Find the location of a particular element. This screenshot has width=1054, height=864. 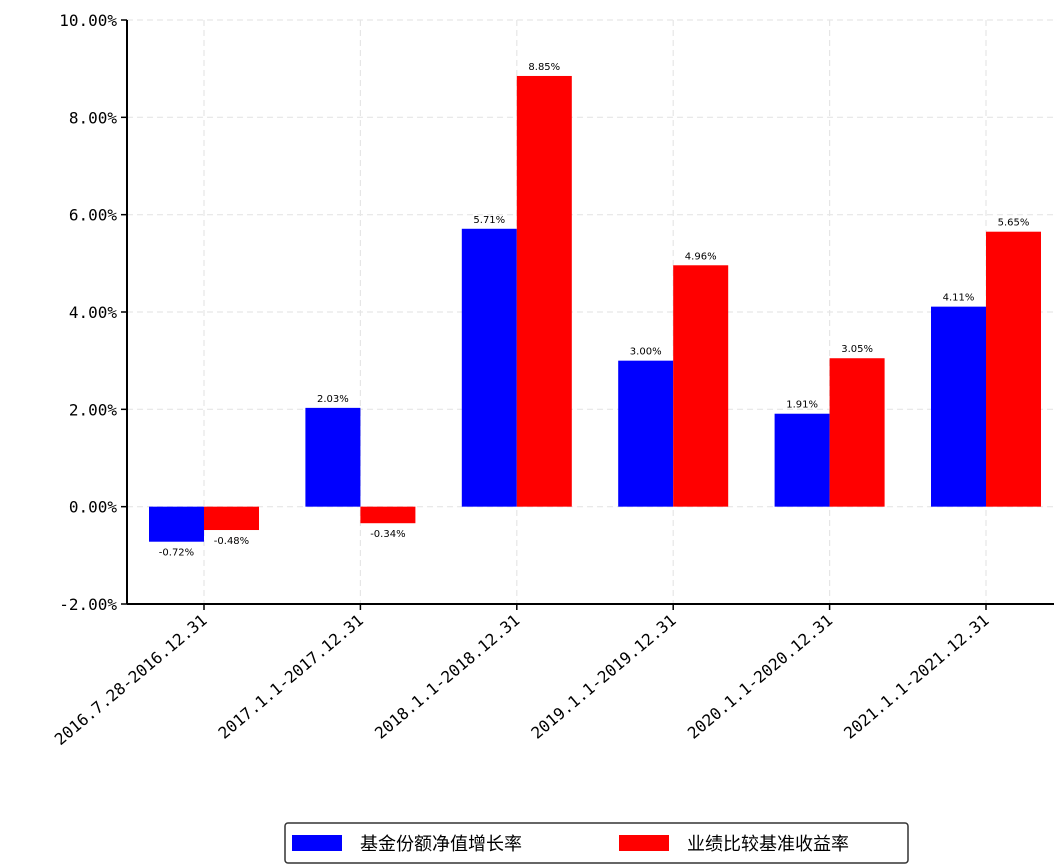

xtick-label: 2017.1.1-2017.12.31 is located at coordinates (291, 677).